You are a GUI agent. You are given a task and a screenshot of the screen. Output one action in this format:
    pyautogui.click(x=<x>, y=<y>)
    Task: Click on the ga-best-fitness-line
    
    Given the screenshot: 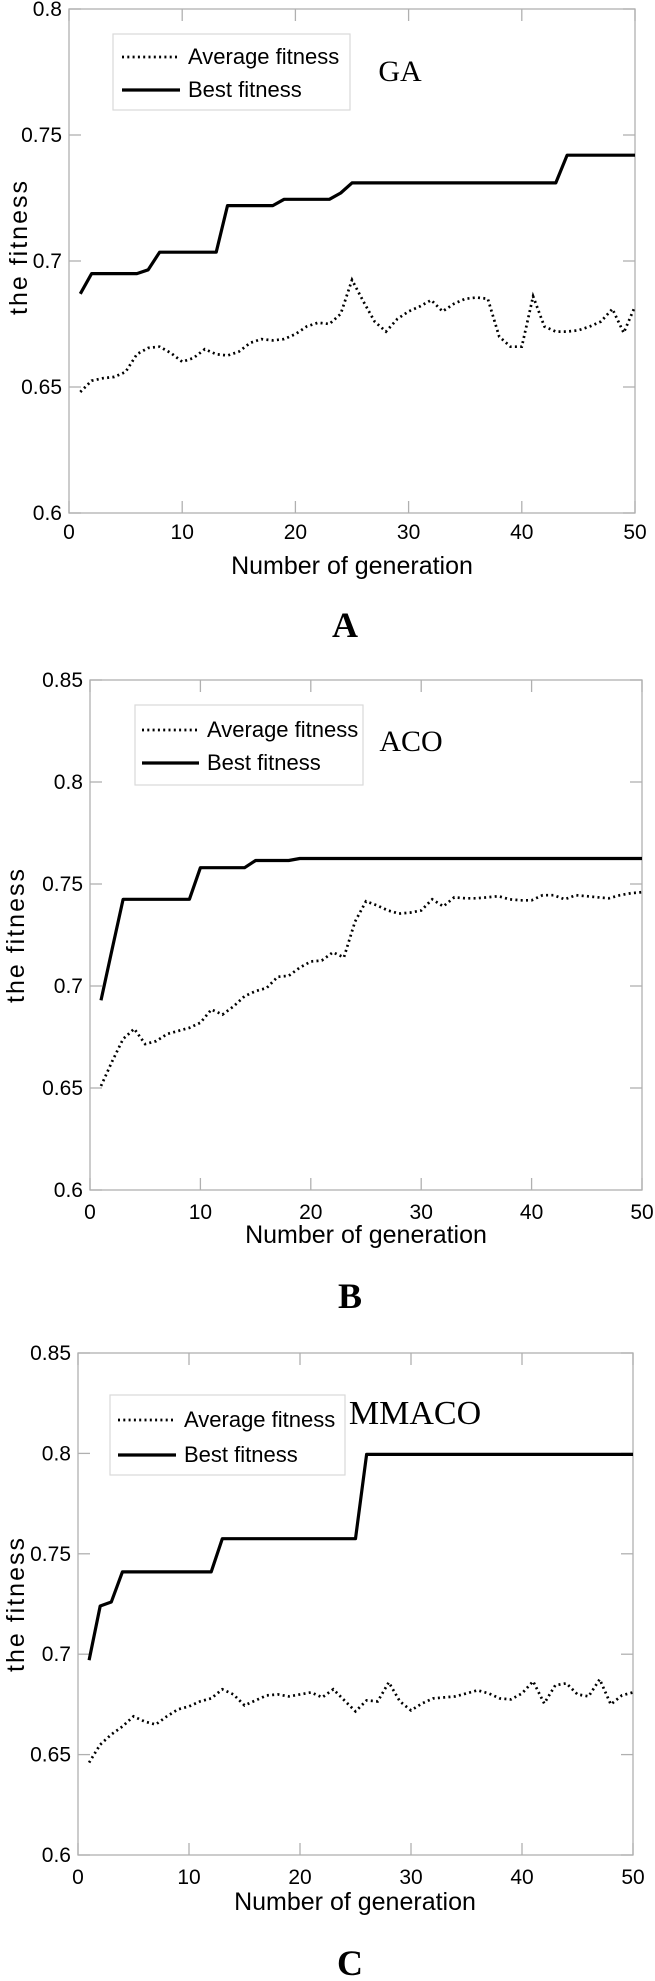 What is the action you would take?
    pyautogui.click(x=356, y=224)
    